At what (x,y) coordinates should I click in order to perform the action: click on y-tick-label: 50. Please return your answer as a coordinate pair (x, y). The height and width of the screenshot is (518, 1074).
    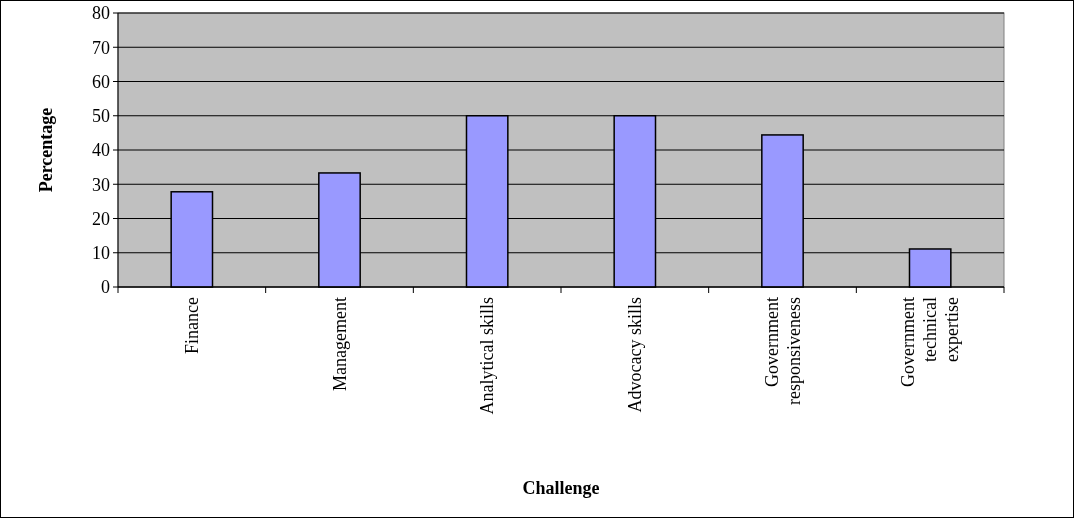
    Looking at the image, I should click on (101, 116).